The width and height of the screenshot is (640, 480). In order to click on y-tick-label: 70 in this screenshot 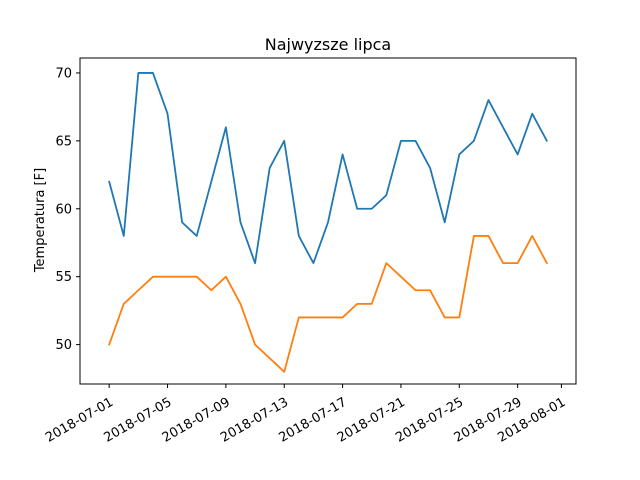, I will do `click(63, 73)`.